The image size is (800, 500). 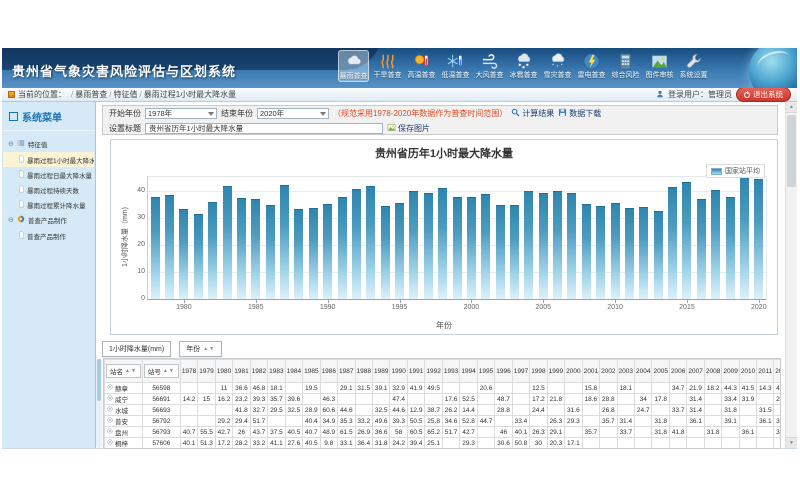 I want to click on year-column-header: 1997, so click(x=521, y=371).